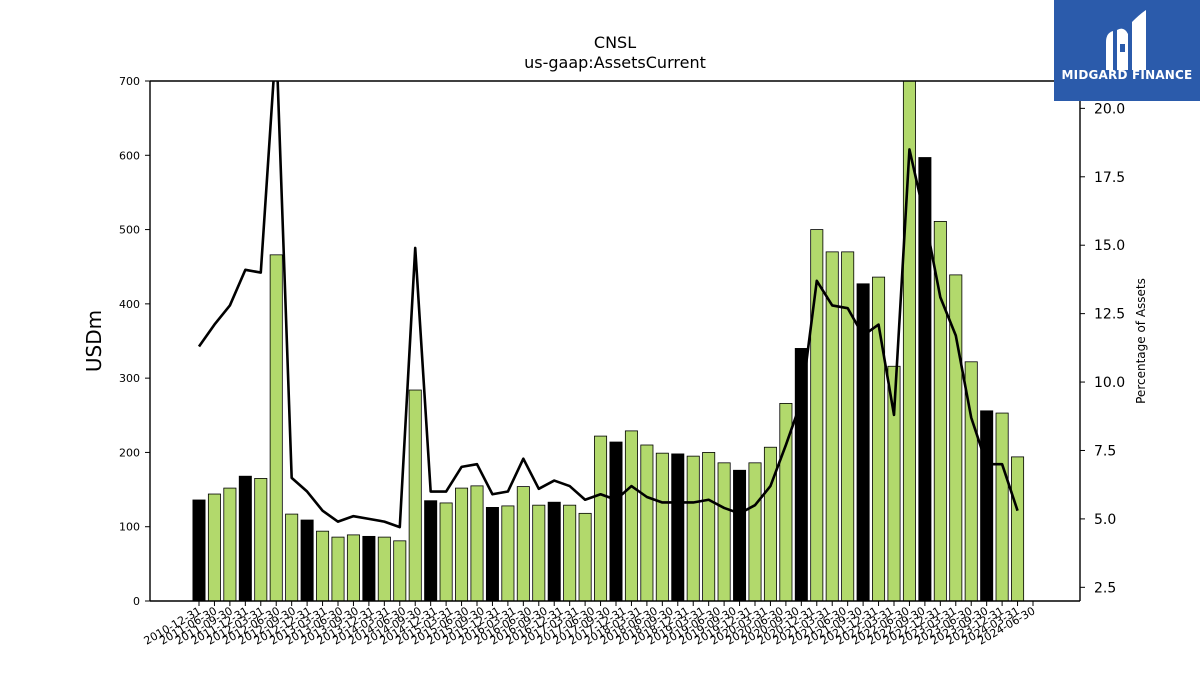  Describe the element at coordinates (615, 42) in the screenshot. I see `chart-title: CNSL` at that location.